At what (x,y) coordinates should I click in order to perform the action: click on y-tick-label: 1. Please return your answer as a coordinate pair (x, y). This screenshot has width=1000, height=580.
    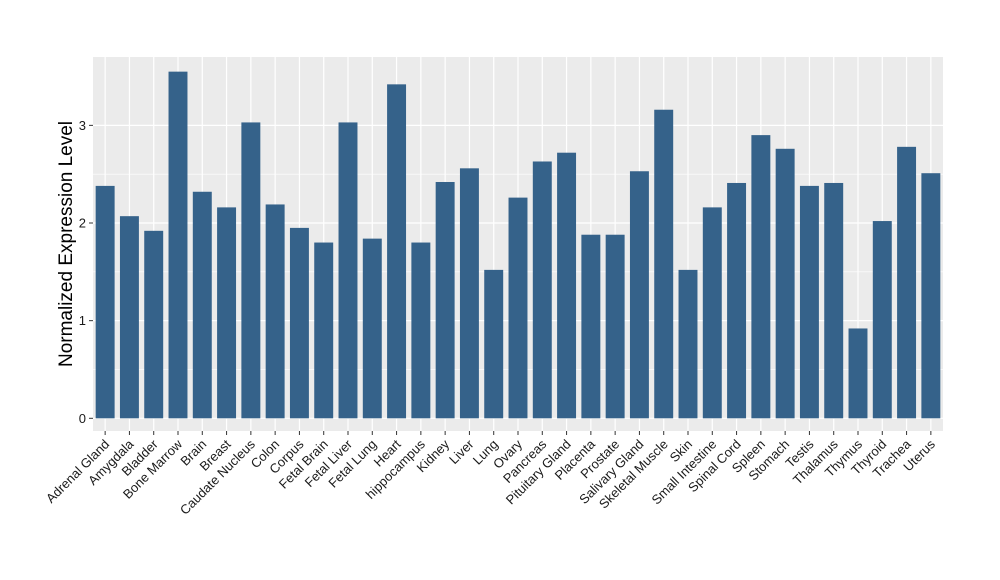
    Looking at the image, I should click on (82, 320).